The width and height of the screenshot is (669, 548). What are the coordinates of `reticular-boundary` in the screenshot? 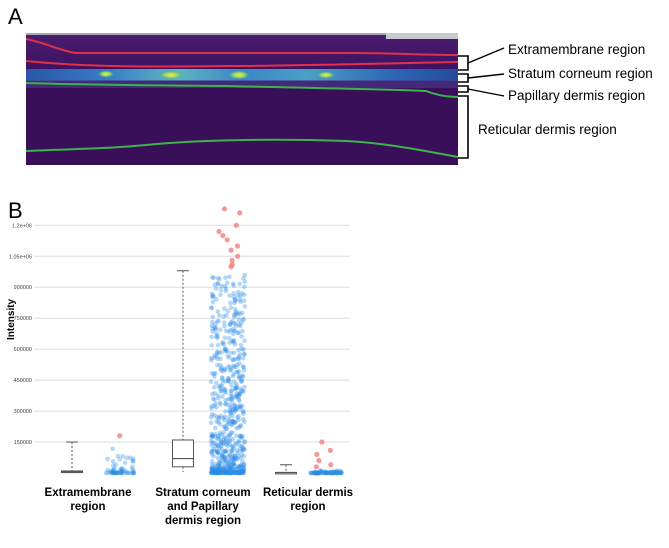 It's located at (242, 148).